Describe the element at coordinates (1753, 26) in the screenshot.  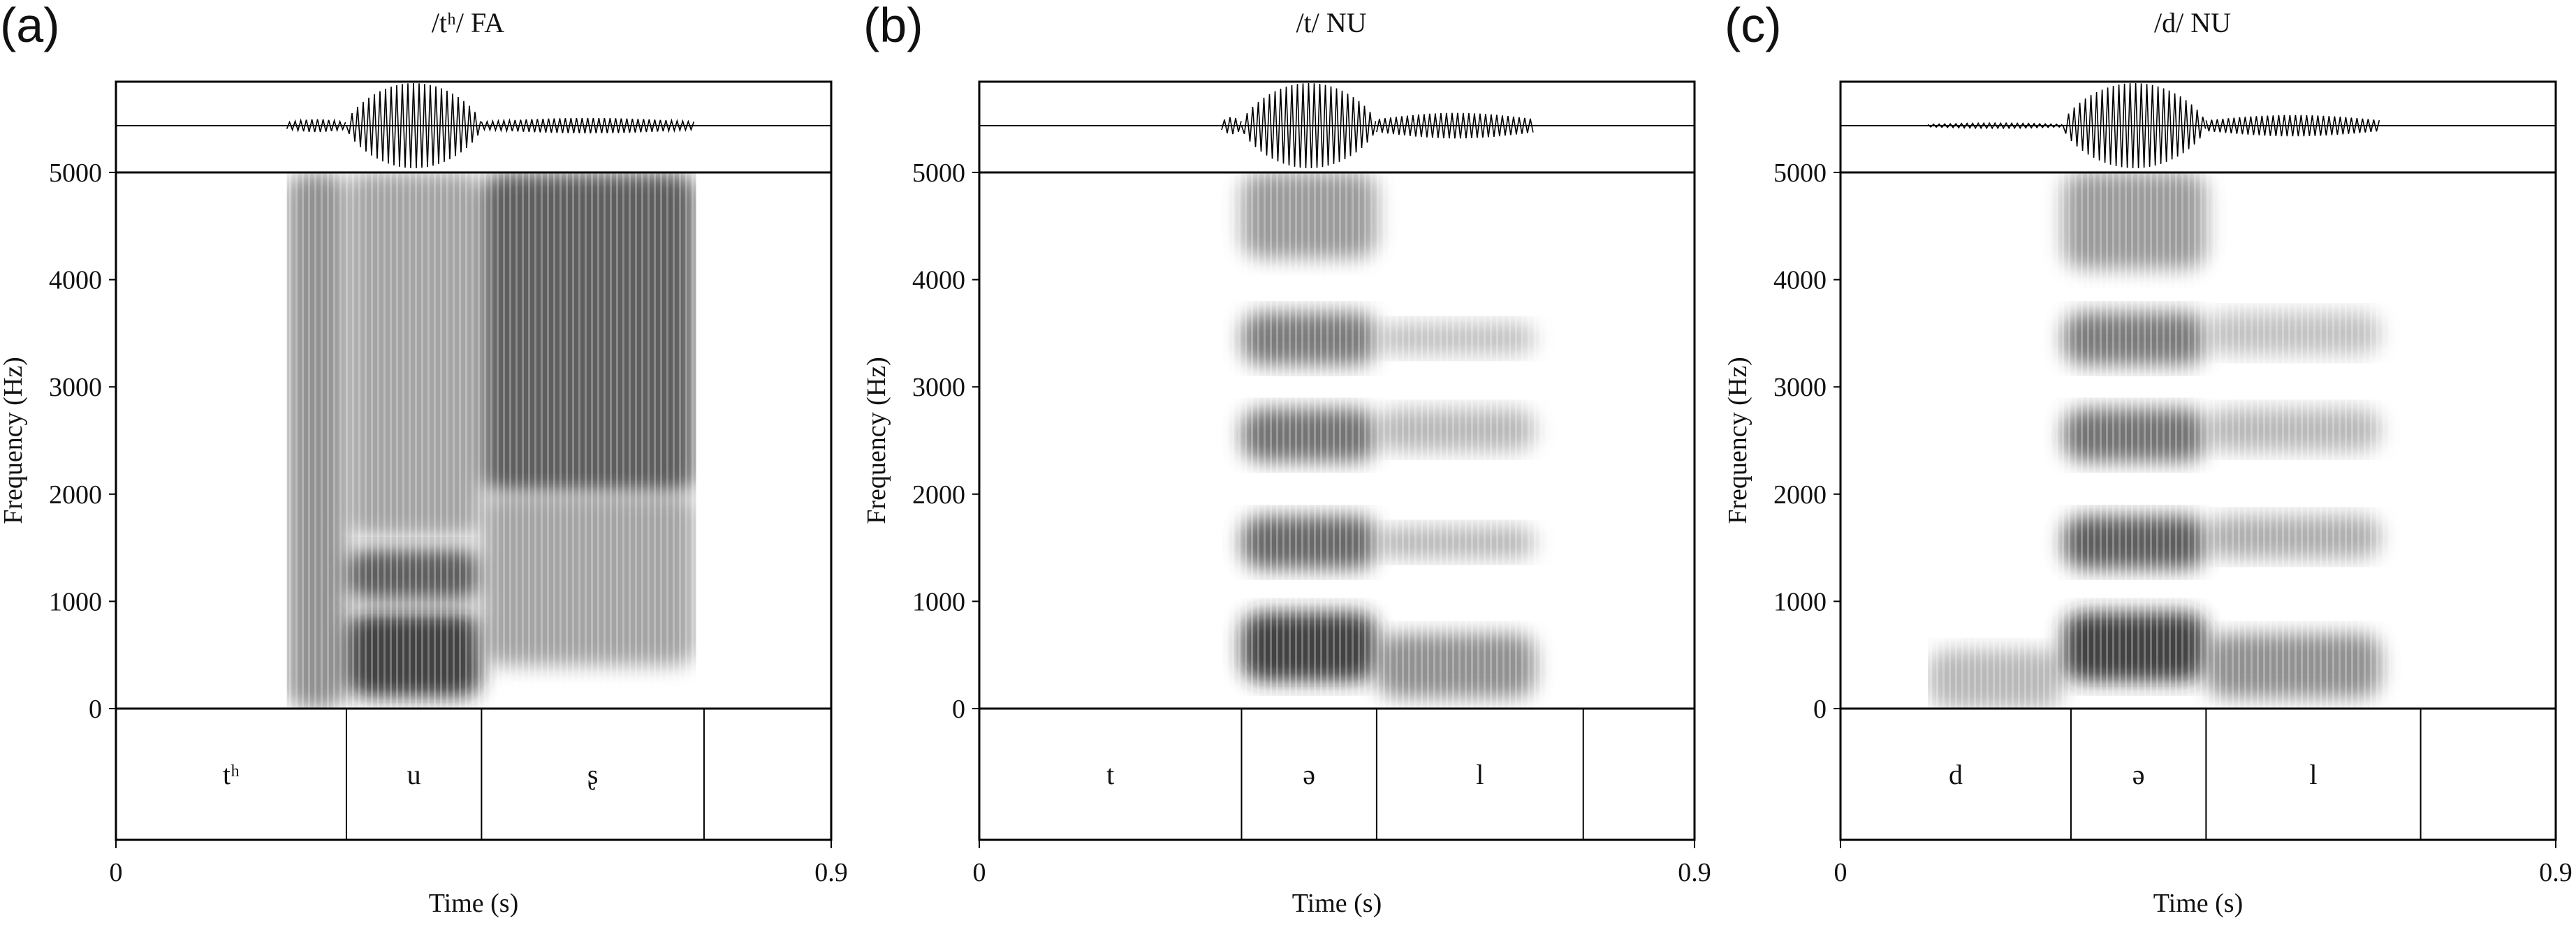
I see `panel-label: (c)` at that location.